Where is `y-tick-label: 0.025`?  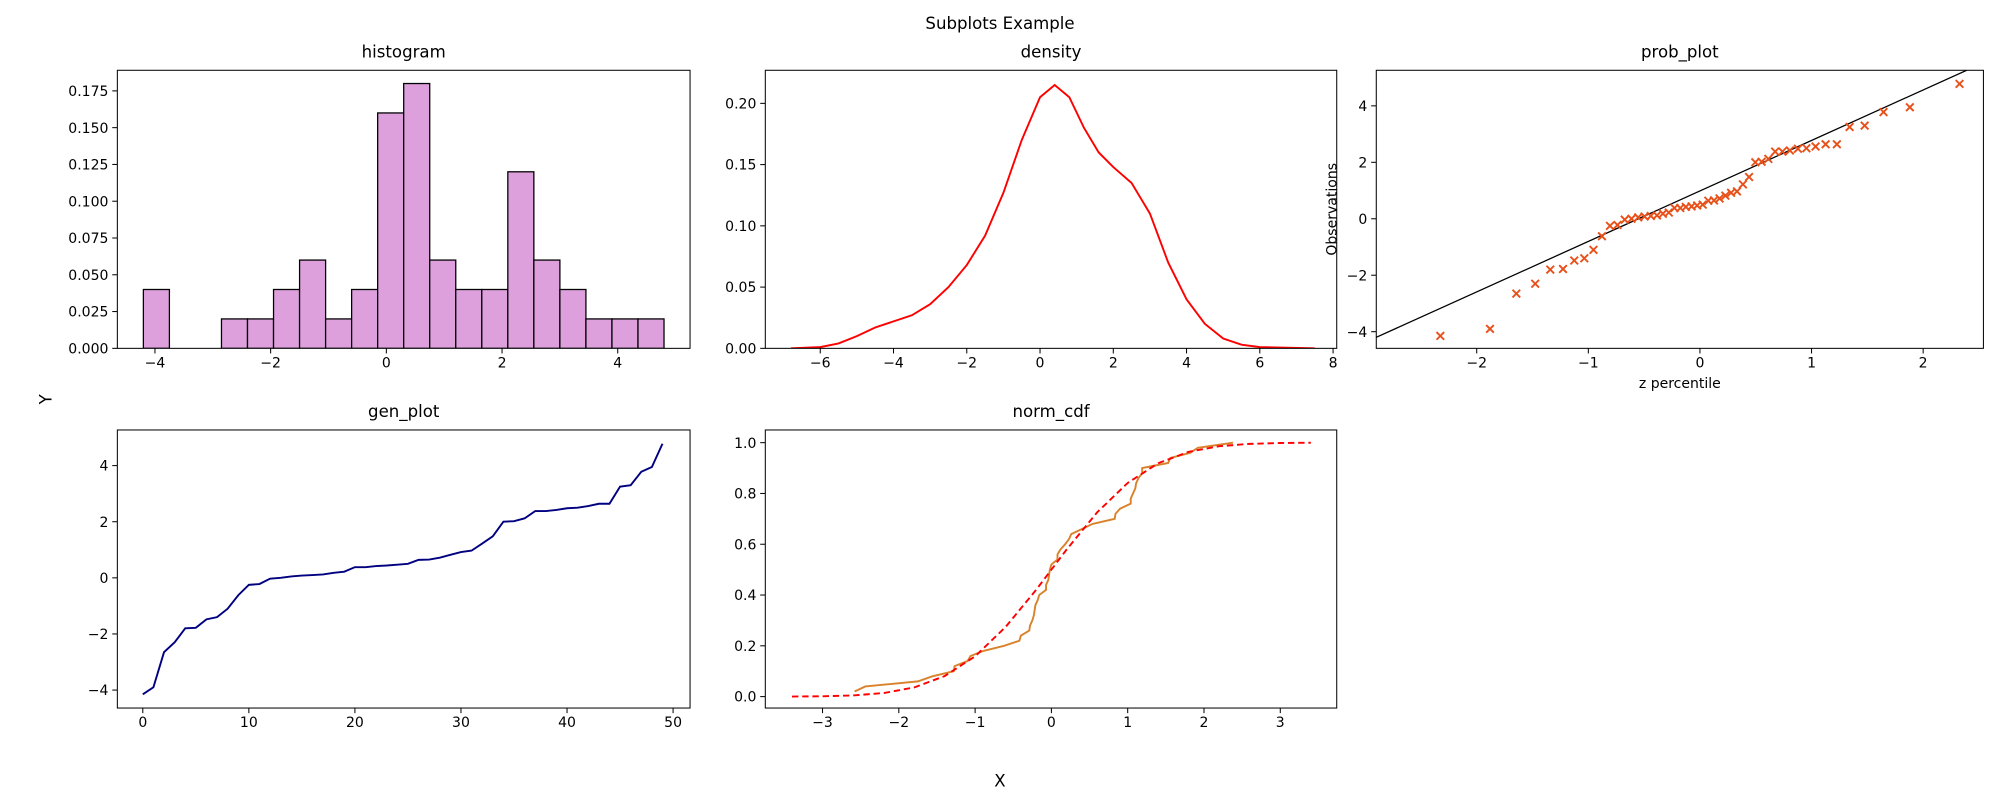 y-tick-label: 0.025 is located at coordinates (88, 313).